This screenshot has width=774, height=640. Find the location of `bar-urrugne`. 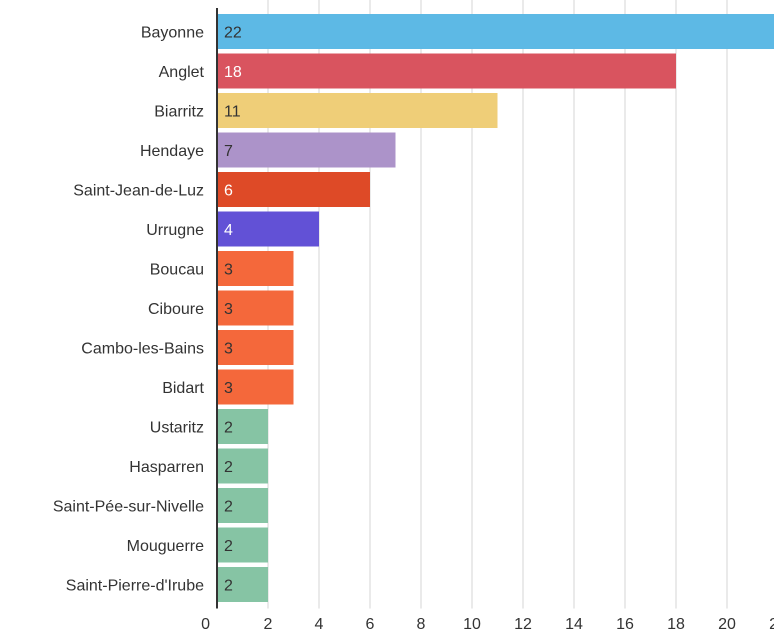

bar-urrugne is located at coordinates (268, 229).